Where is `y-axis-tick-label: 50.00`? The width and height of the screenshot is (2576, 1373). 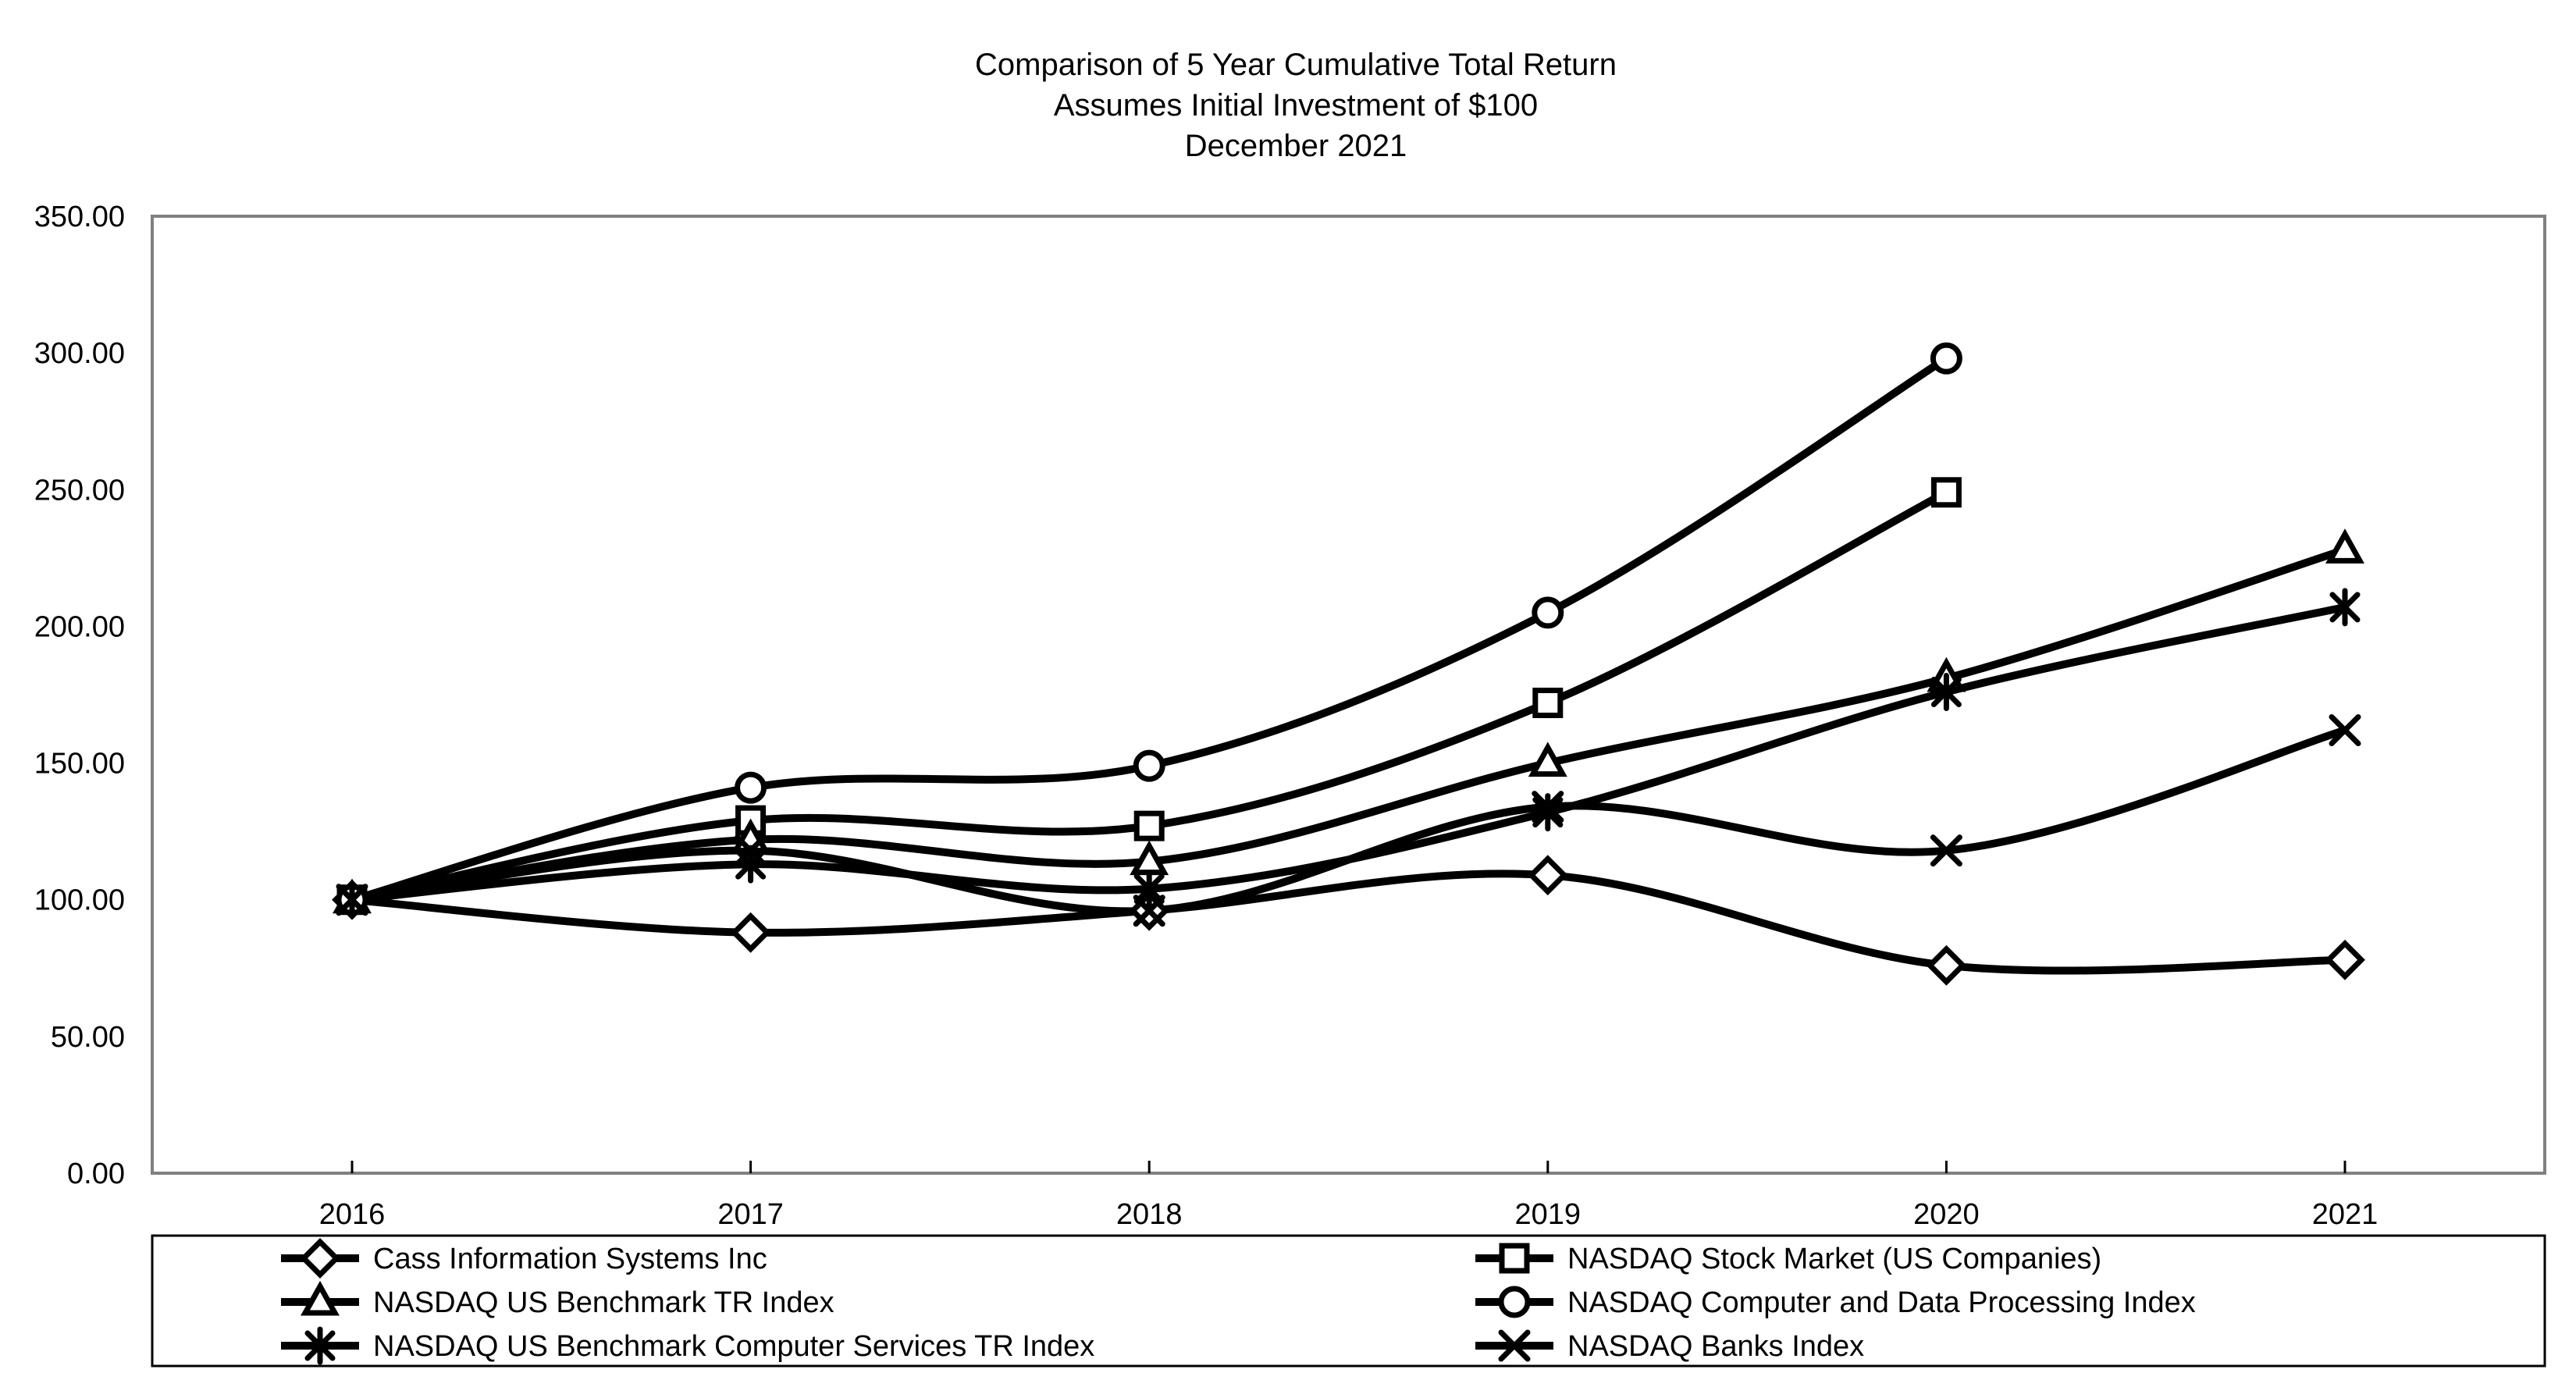
y-axis-tick-label: 50.00 is located at coordinates (88, 1037).